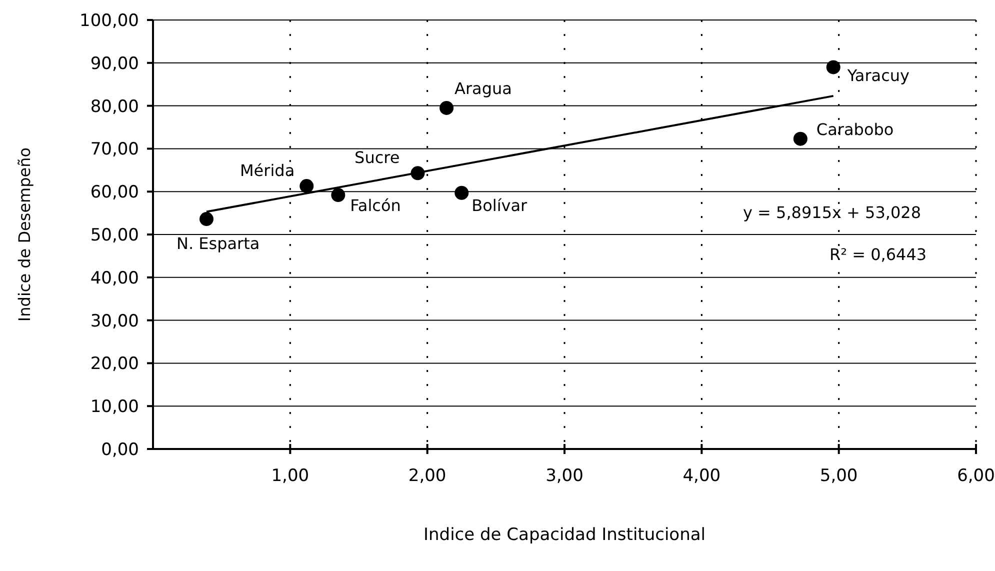 This screenshot has width=995, height=571. What do you see at coordinates (565, 476) in the screenshot?
I see `x-tick-label: 3,00` at bounding box center [565, 476].